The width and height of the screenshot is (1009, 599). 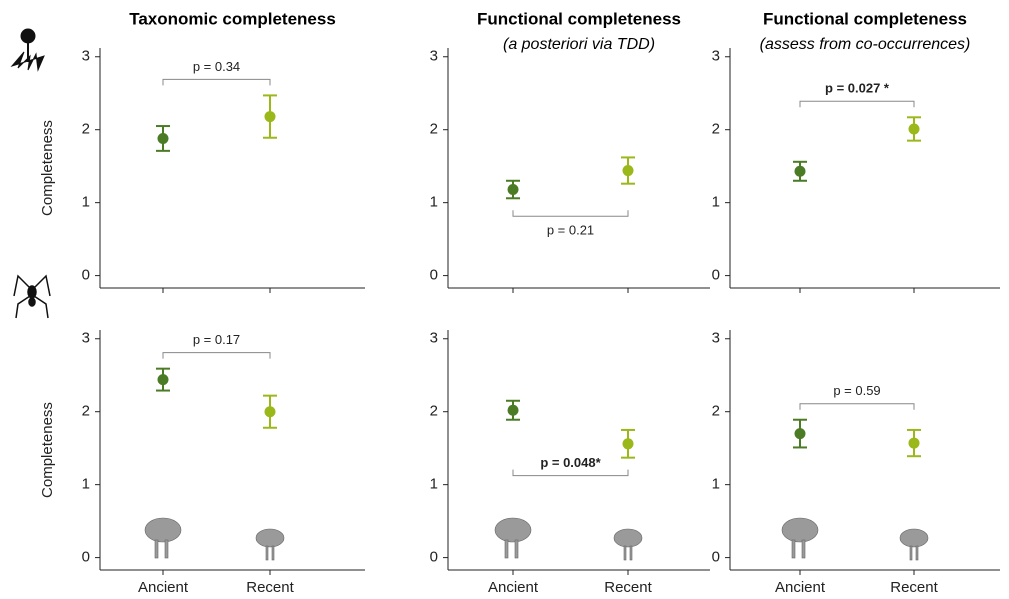 What do you see at coordinates (579, 44) in the screenshot?
I see `panel-subtitle: (a posteriori via TDD)` at bounding box center [579, 44].